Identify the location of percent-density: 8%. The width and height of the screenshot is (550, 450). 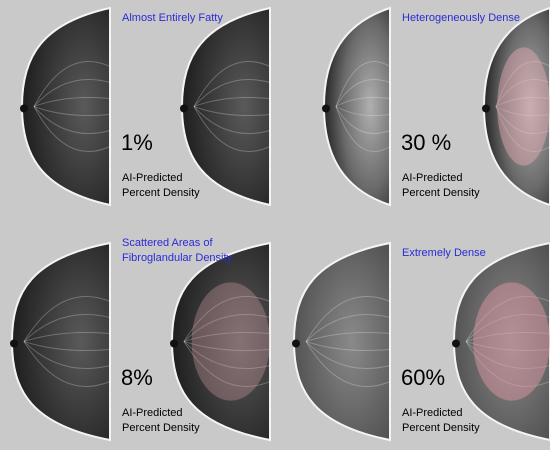
(137, 377).